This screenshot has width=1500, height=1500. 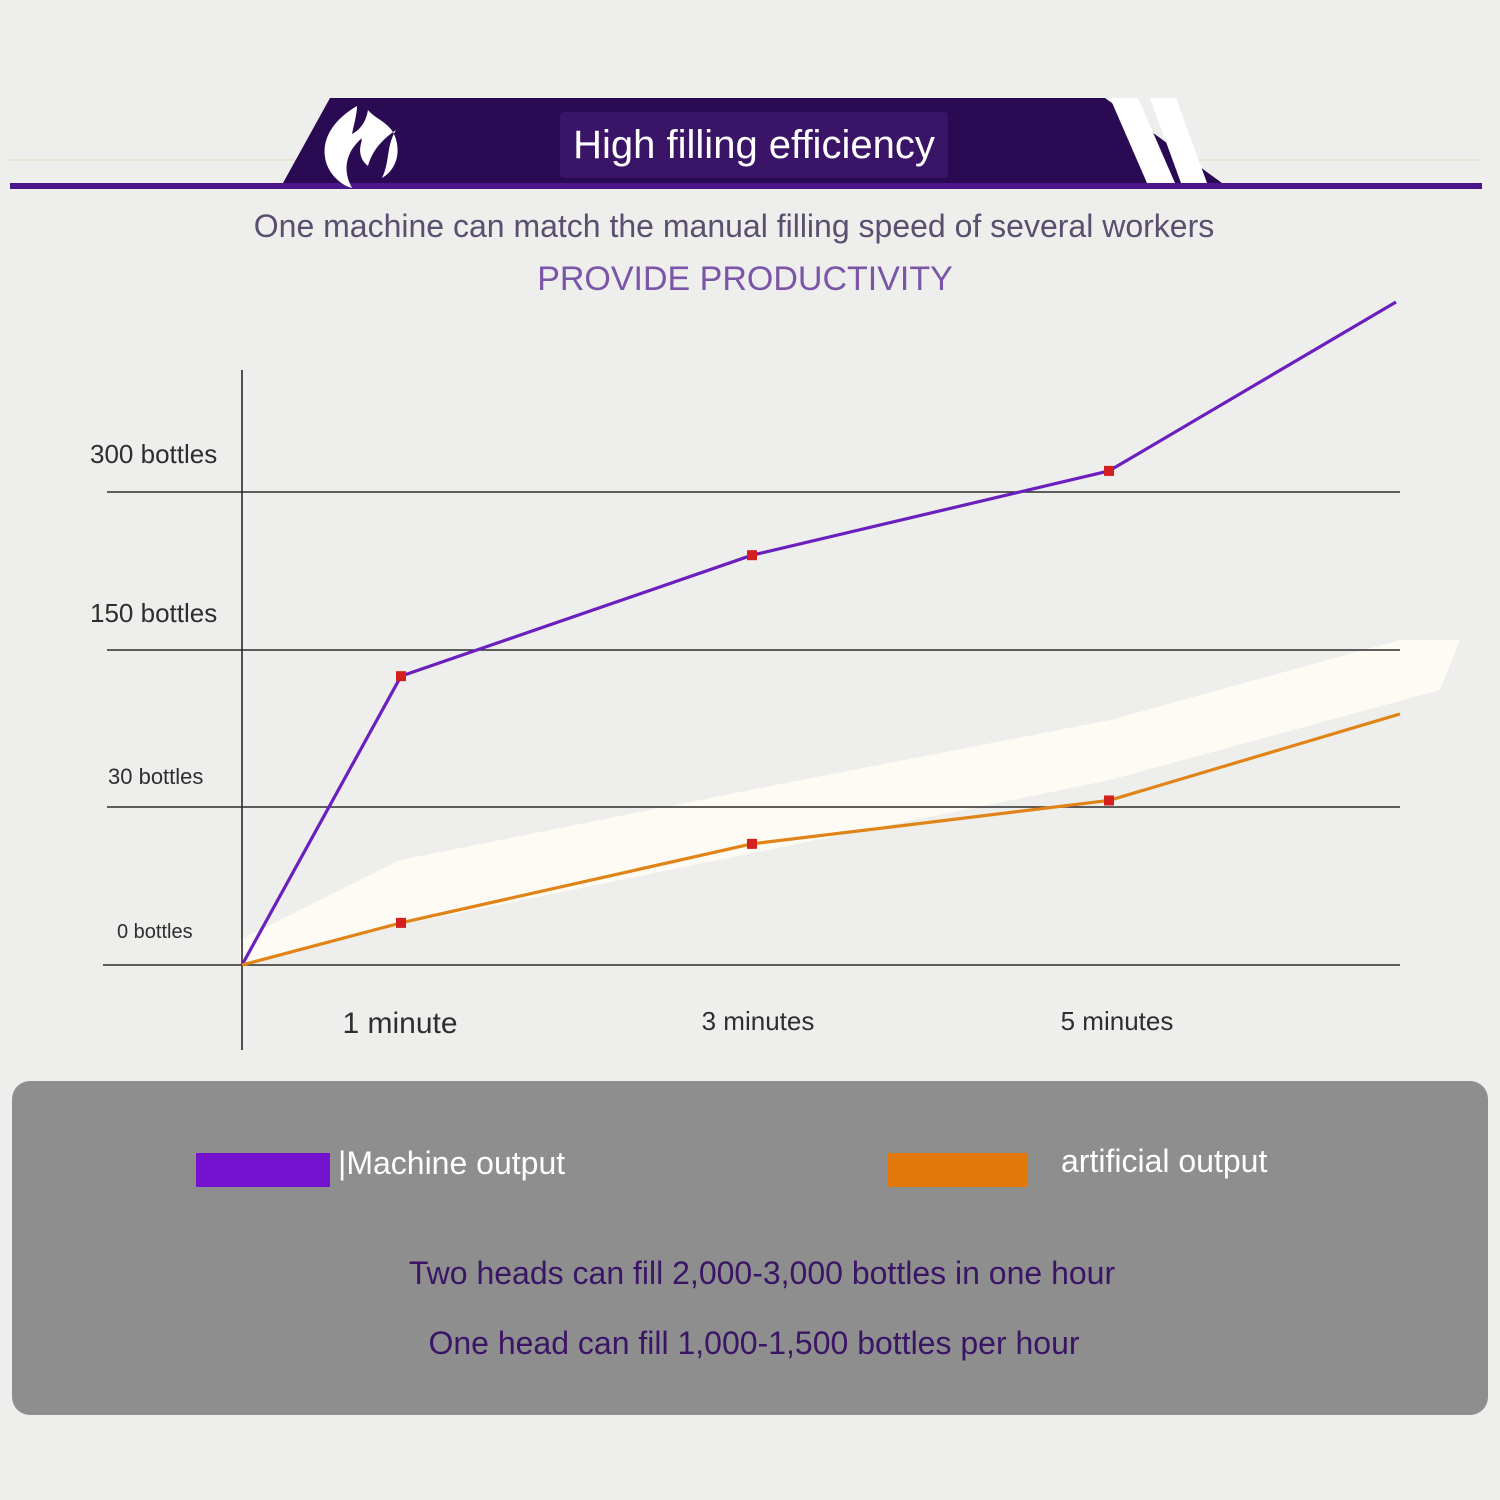 What do you see at coordinates (746, 186) in the screenshot?
I see `header-underline` at bounding box center [746, 186].